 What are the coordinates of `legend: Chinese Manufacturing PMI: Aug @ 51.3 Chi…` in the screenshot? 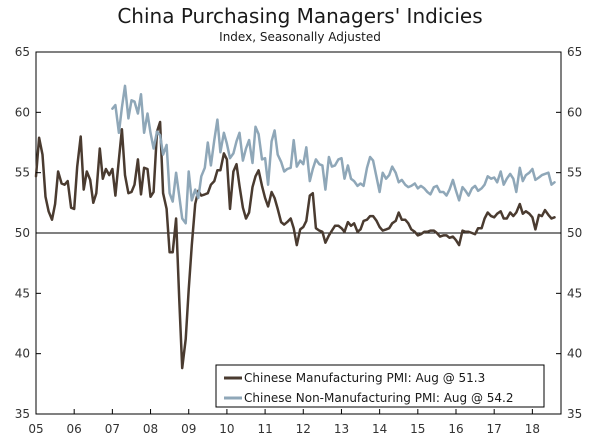 It's located at (380, 386).